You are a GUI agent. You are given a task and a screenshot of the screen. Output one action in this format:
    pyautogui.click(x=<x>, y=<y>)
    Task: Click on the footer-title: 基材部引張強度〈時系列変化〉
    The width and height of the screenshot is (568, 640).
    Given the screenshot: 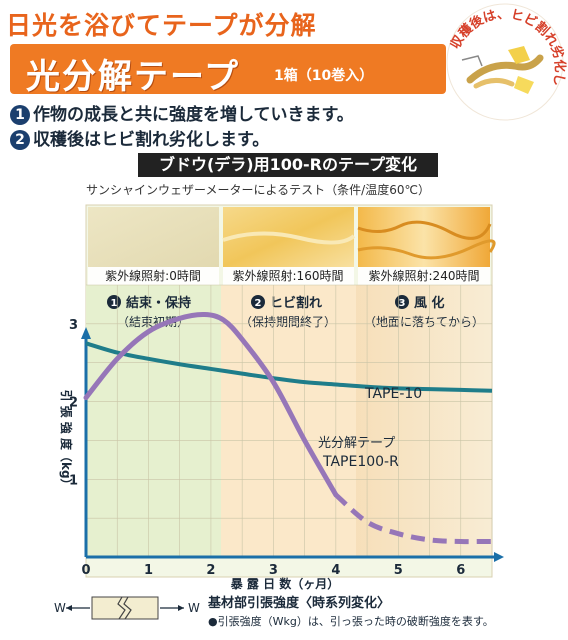 What is the action you would take?
    pyautogui.click(x=298, y=603)
    